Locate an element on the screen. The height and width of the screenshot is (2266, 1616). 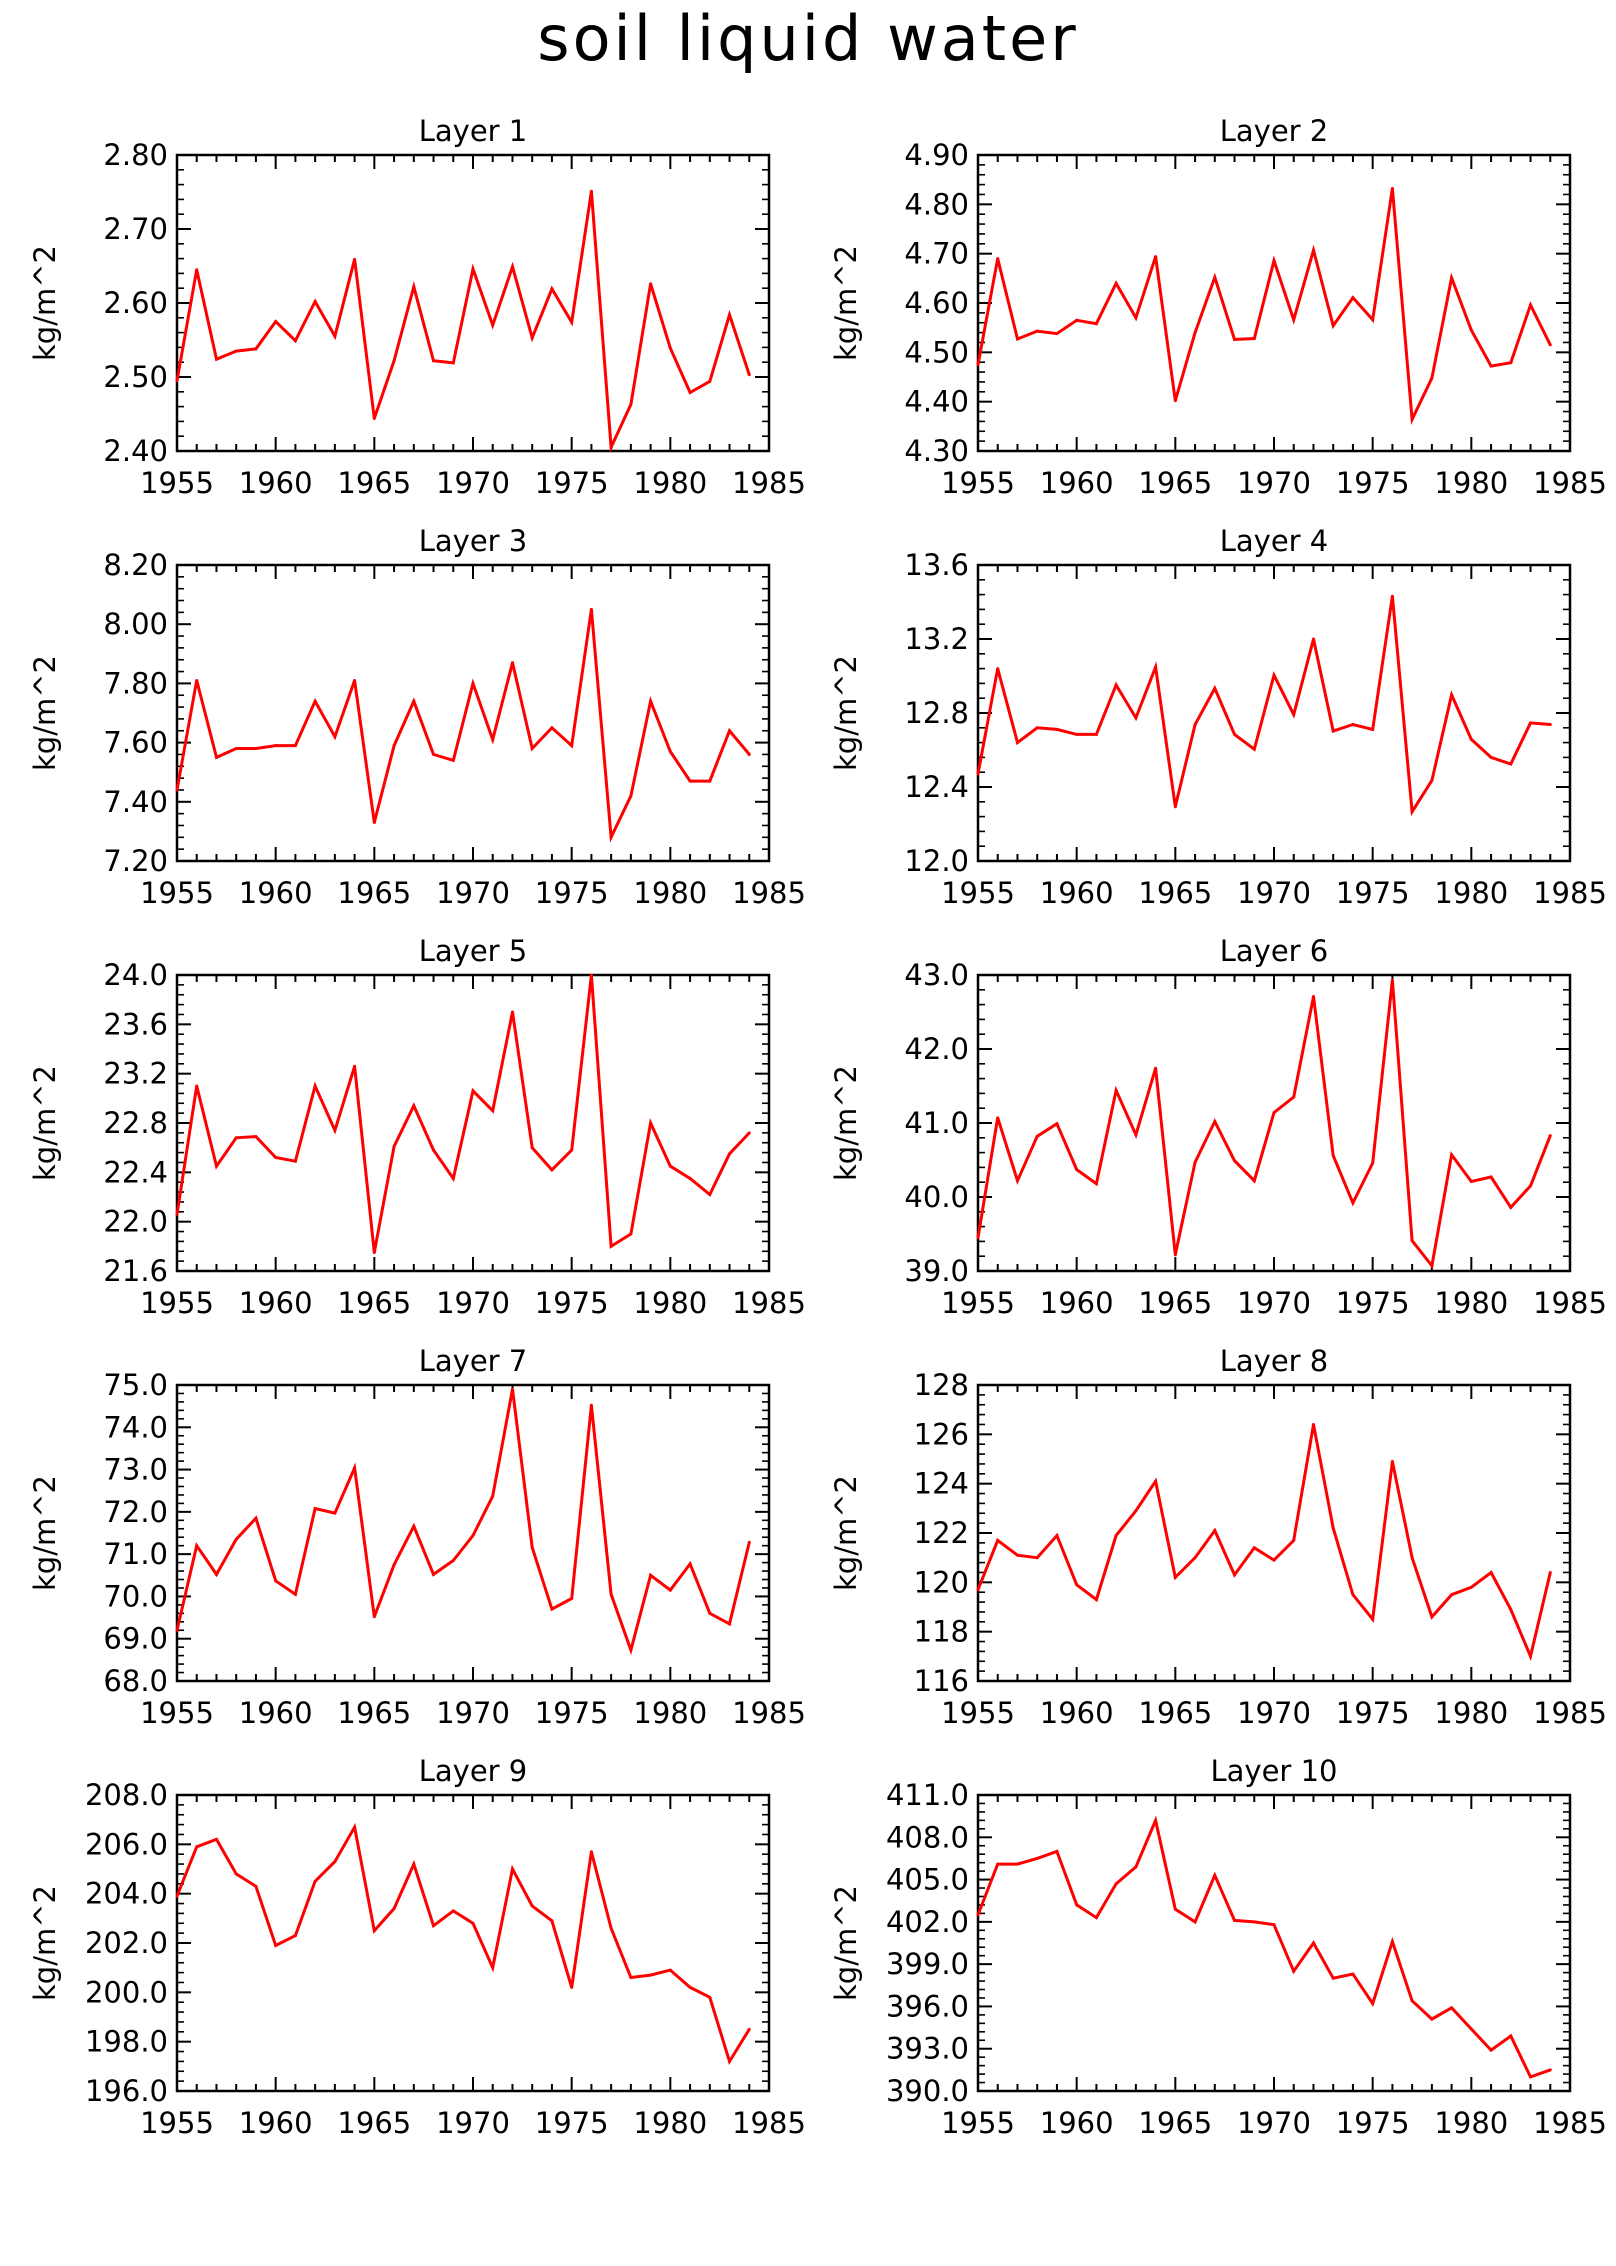
chart-7-point-1955 is located at coordinates (177, 1630).